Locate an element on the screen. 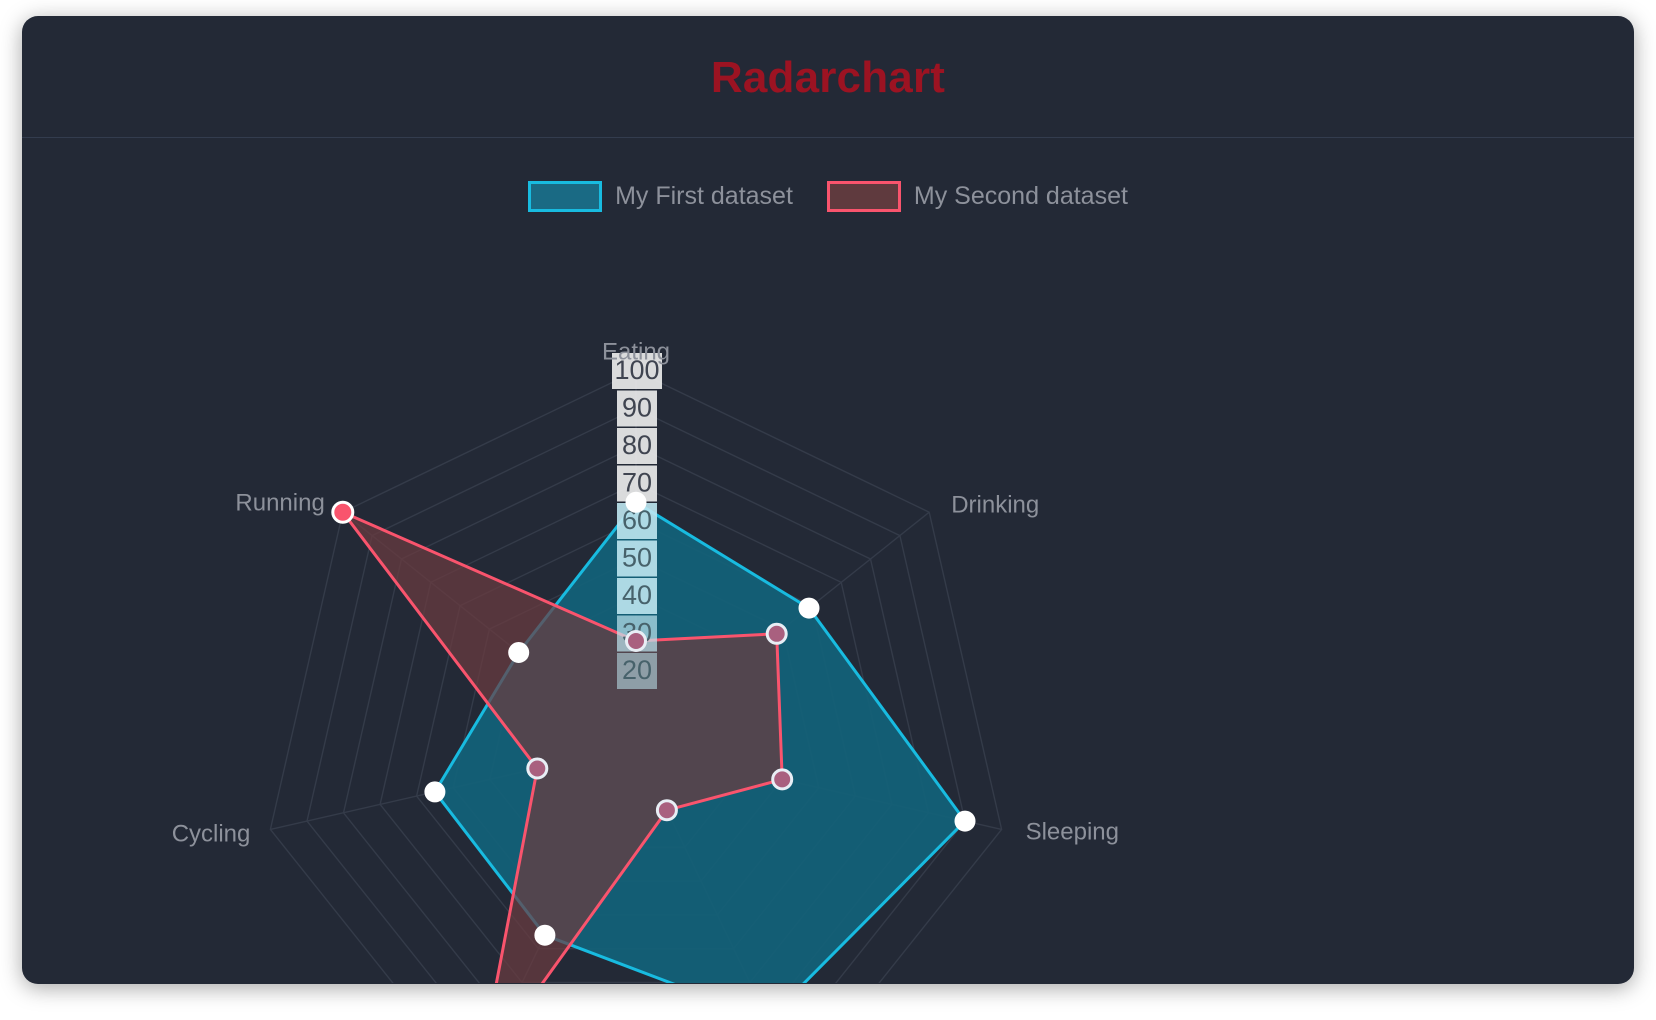  legend-label-dataset1: My First dataset is located at coordinates (704, 196).